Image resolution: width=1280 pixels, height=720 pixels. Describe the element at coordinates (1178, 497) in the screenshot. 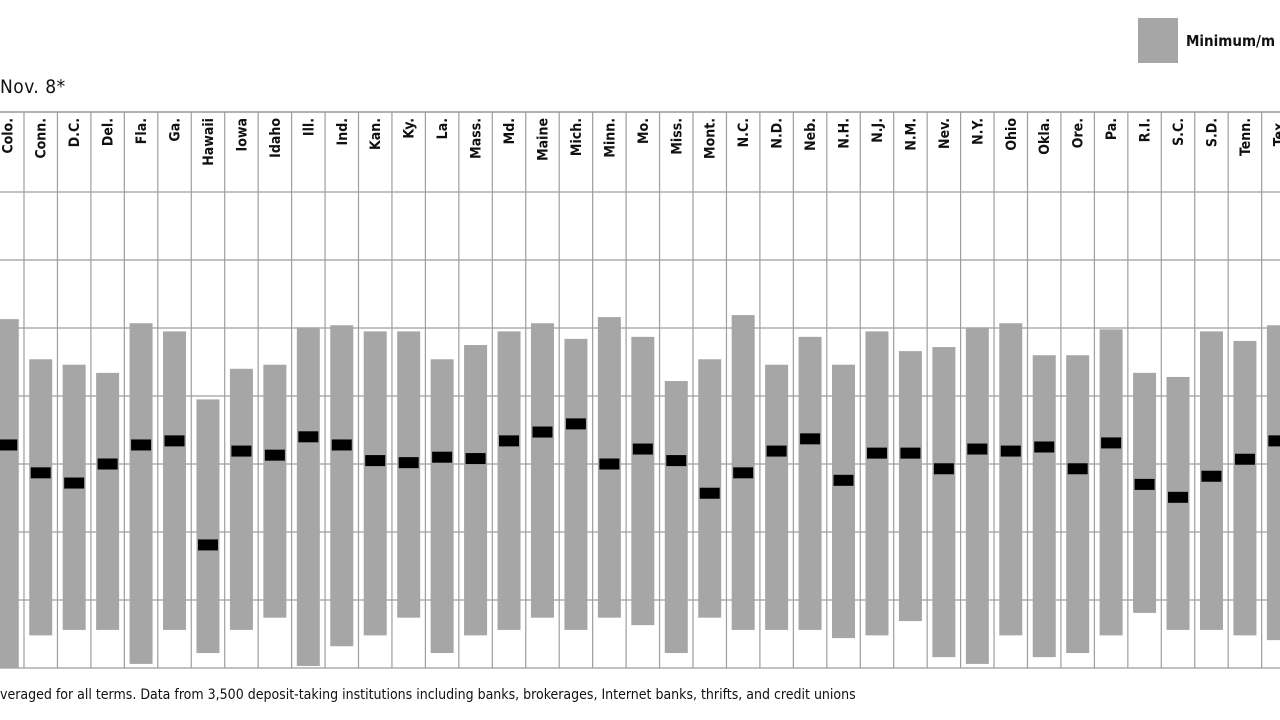

I see `average-marker-sc` at that location.